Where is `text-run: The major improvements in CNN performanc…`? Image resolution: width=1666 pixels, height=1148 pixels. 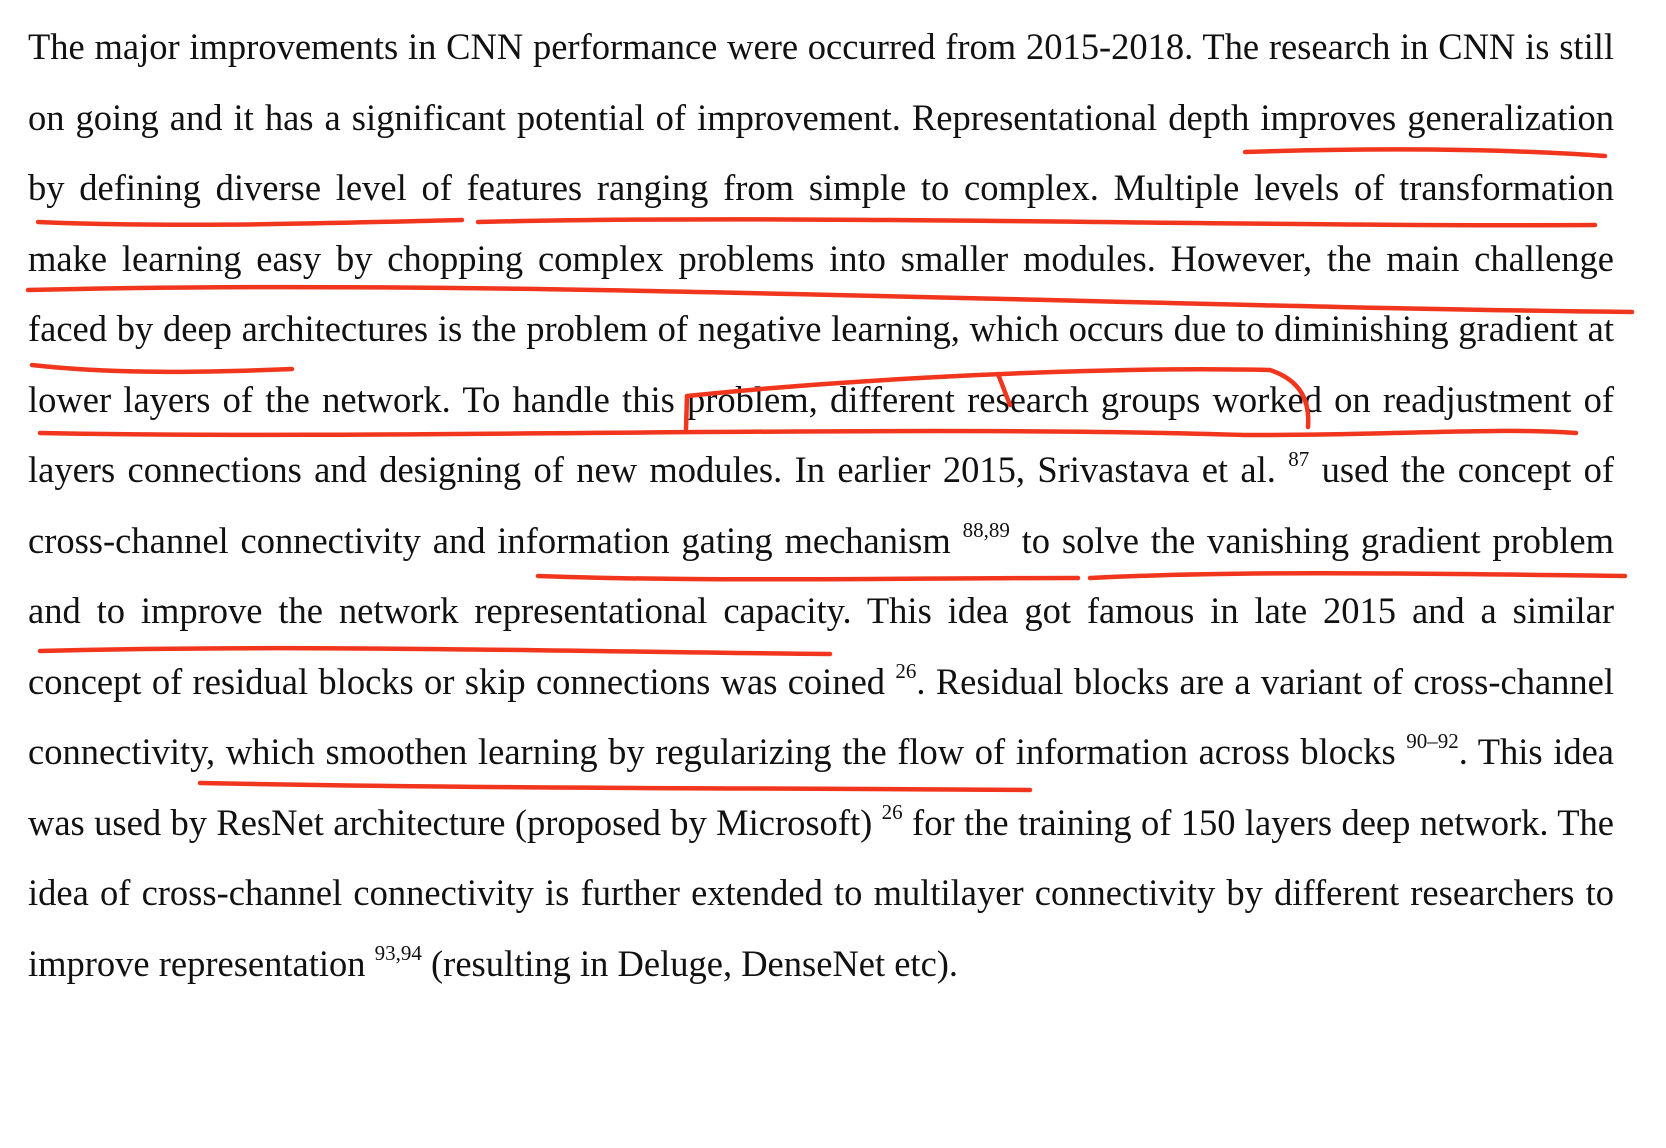
text-run: The major improvements in CNN performanc… is located at coordinates (821, 82).